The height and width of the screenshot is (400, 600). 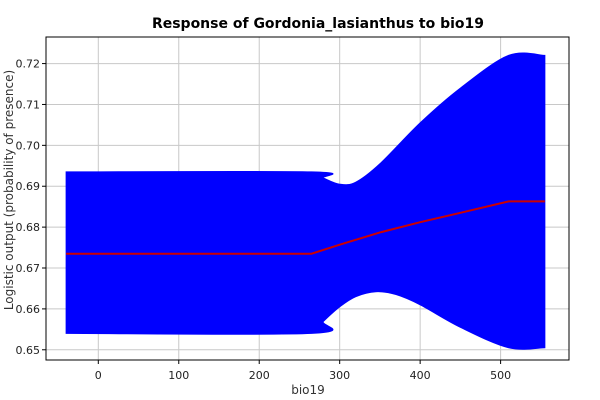 I want to click on y-axis-ticks: 0.65 0.66 0.67 0.68 0.69 0.70 0.71 0.72, so click(x=31, y=207).